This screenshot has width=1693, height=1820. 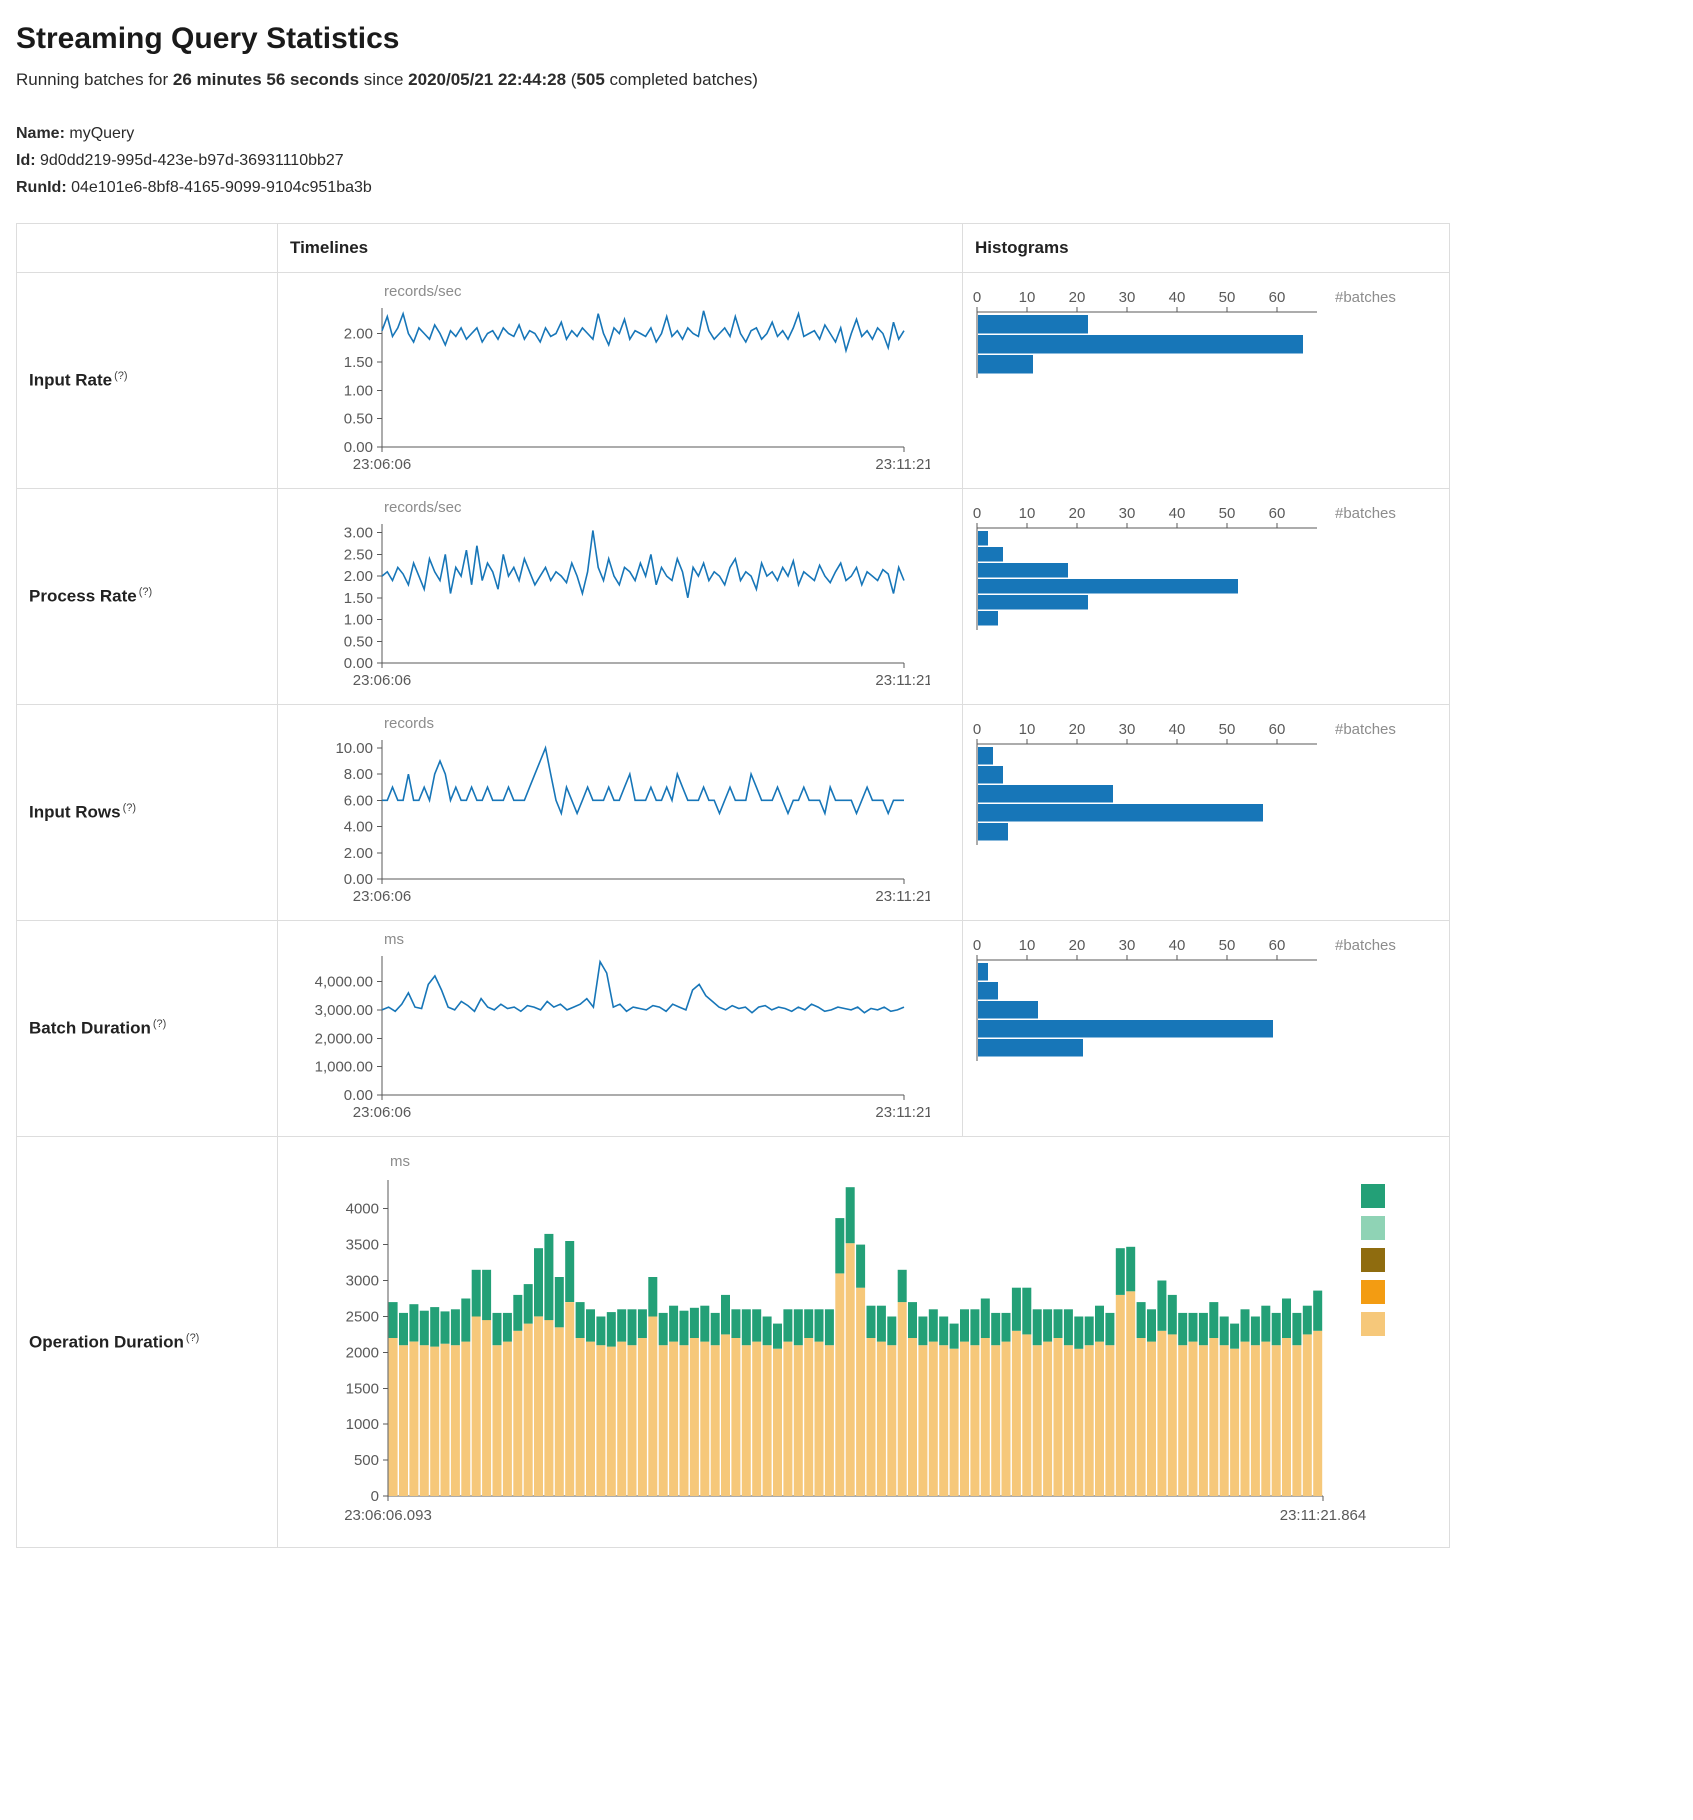 What do you see at coordinates (266, 79) in the screenshot?
I see `summary-duration: 26 minutes 56 seconds` at bounding box center [266, 79].